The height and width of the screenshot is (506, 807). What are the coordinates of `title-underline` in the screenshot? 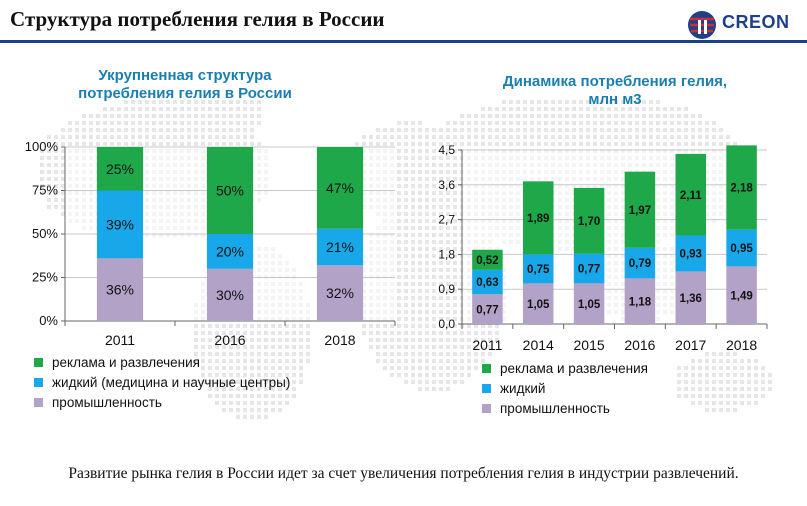 It's located at (403, 41).